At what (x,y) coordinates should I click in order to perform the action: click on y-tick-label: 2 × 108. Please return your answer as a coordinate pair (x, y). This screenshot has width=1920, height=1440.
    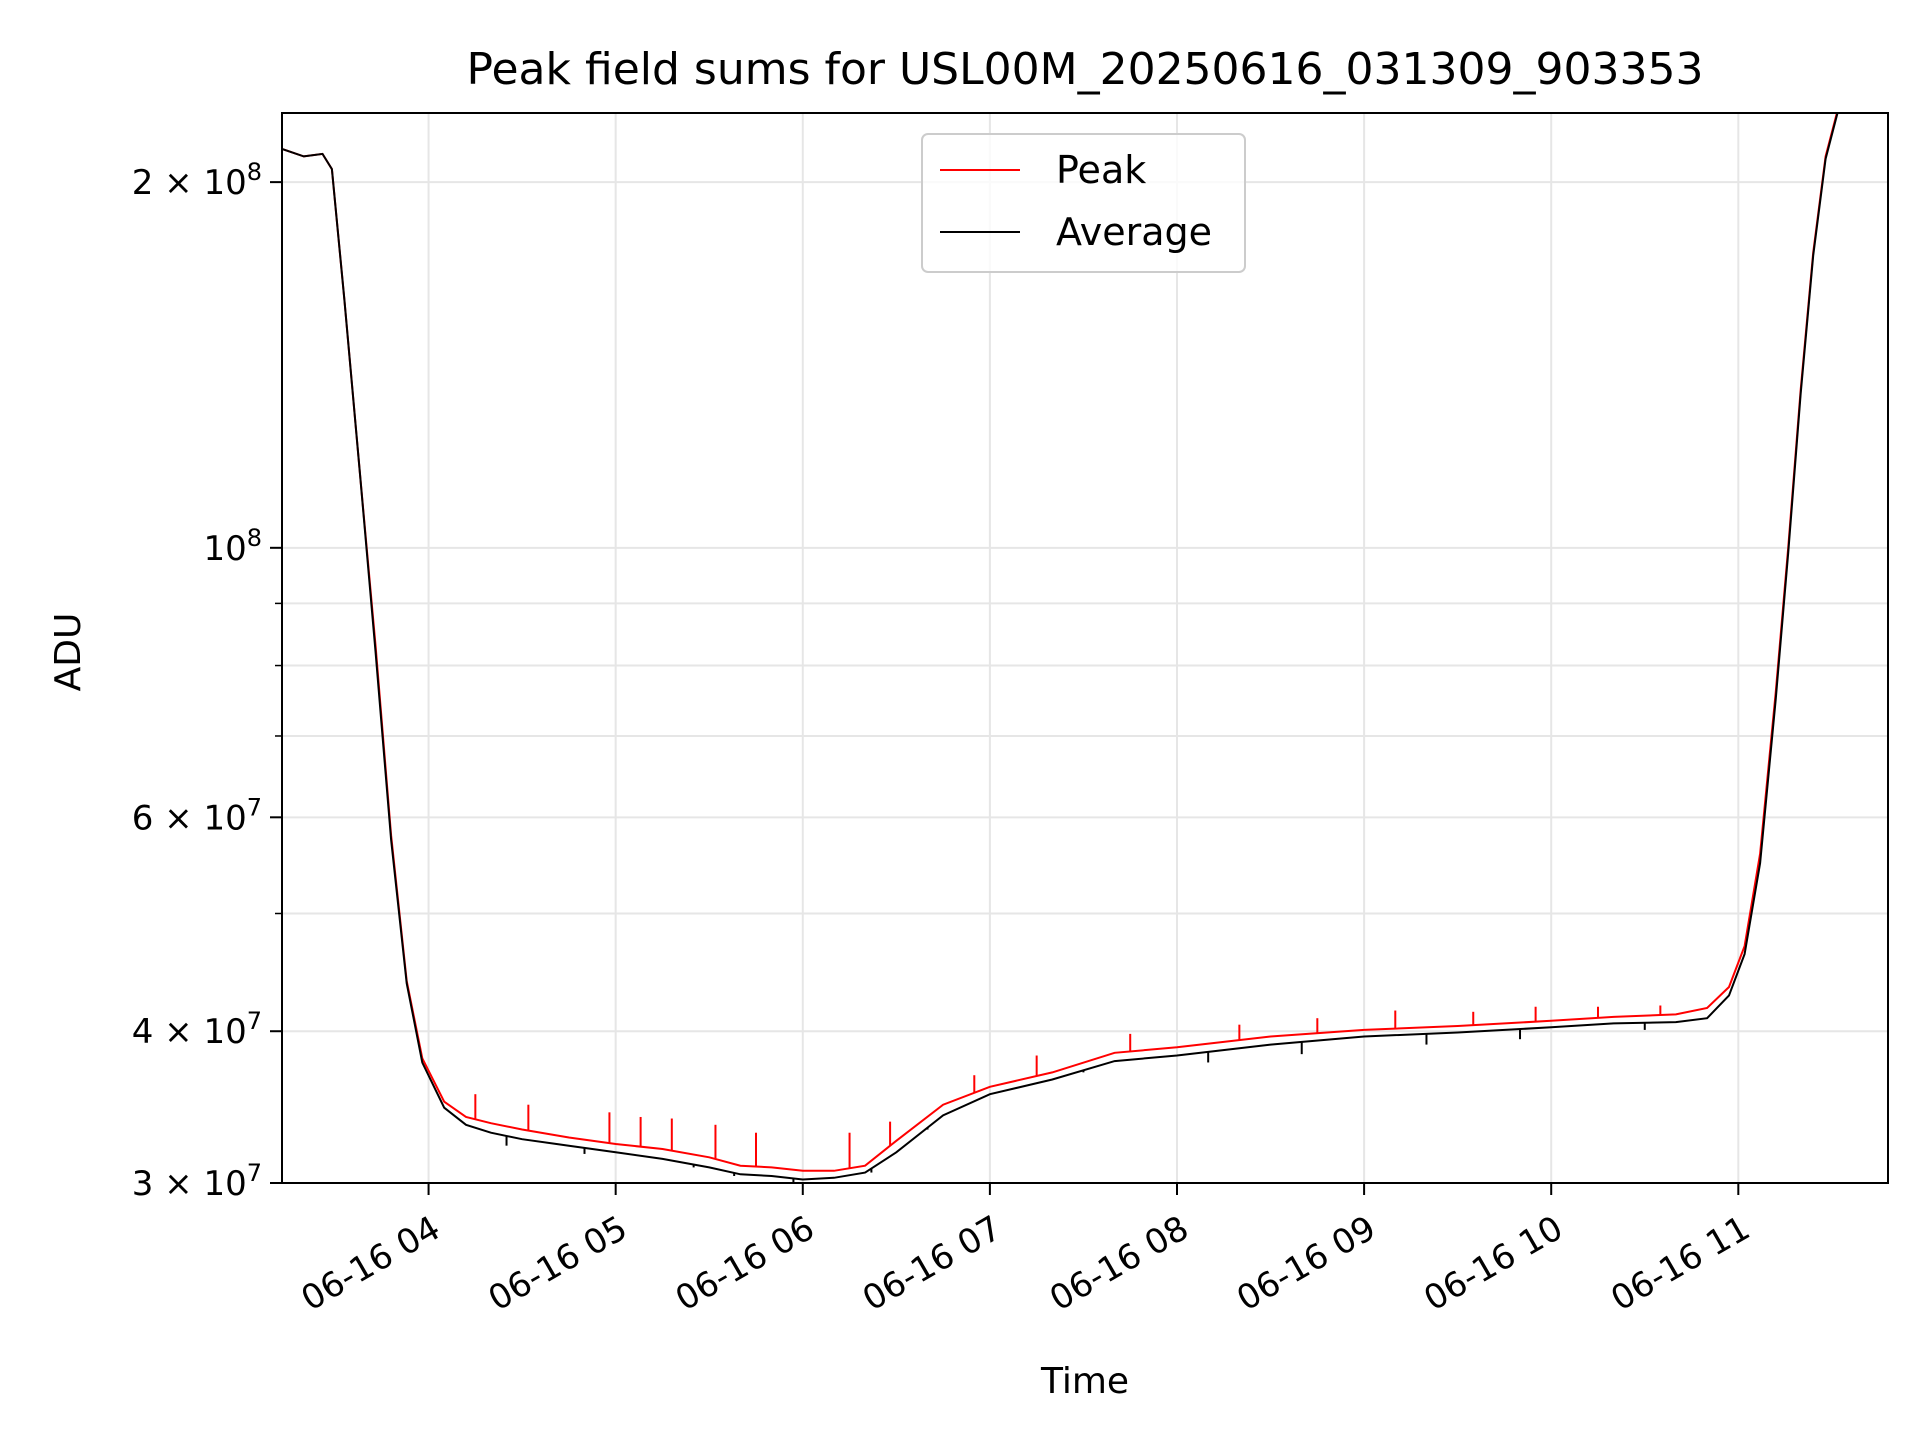
    Looking at the image, I should click on (197, 180).